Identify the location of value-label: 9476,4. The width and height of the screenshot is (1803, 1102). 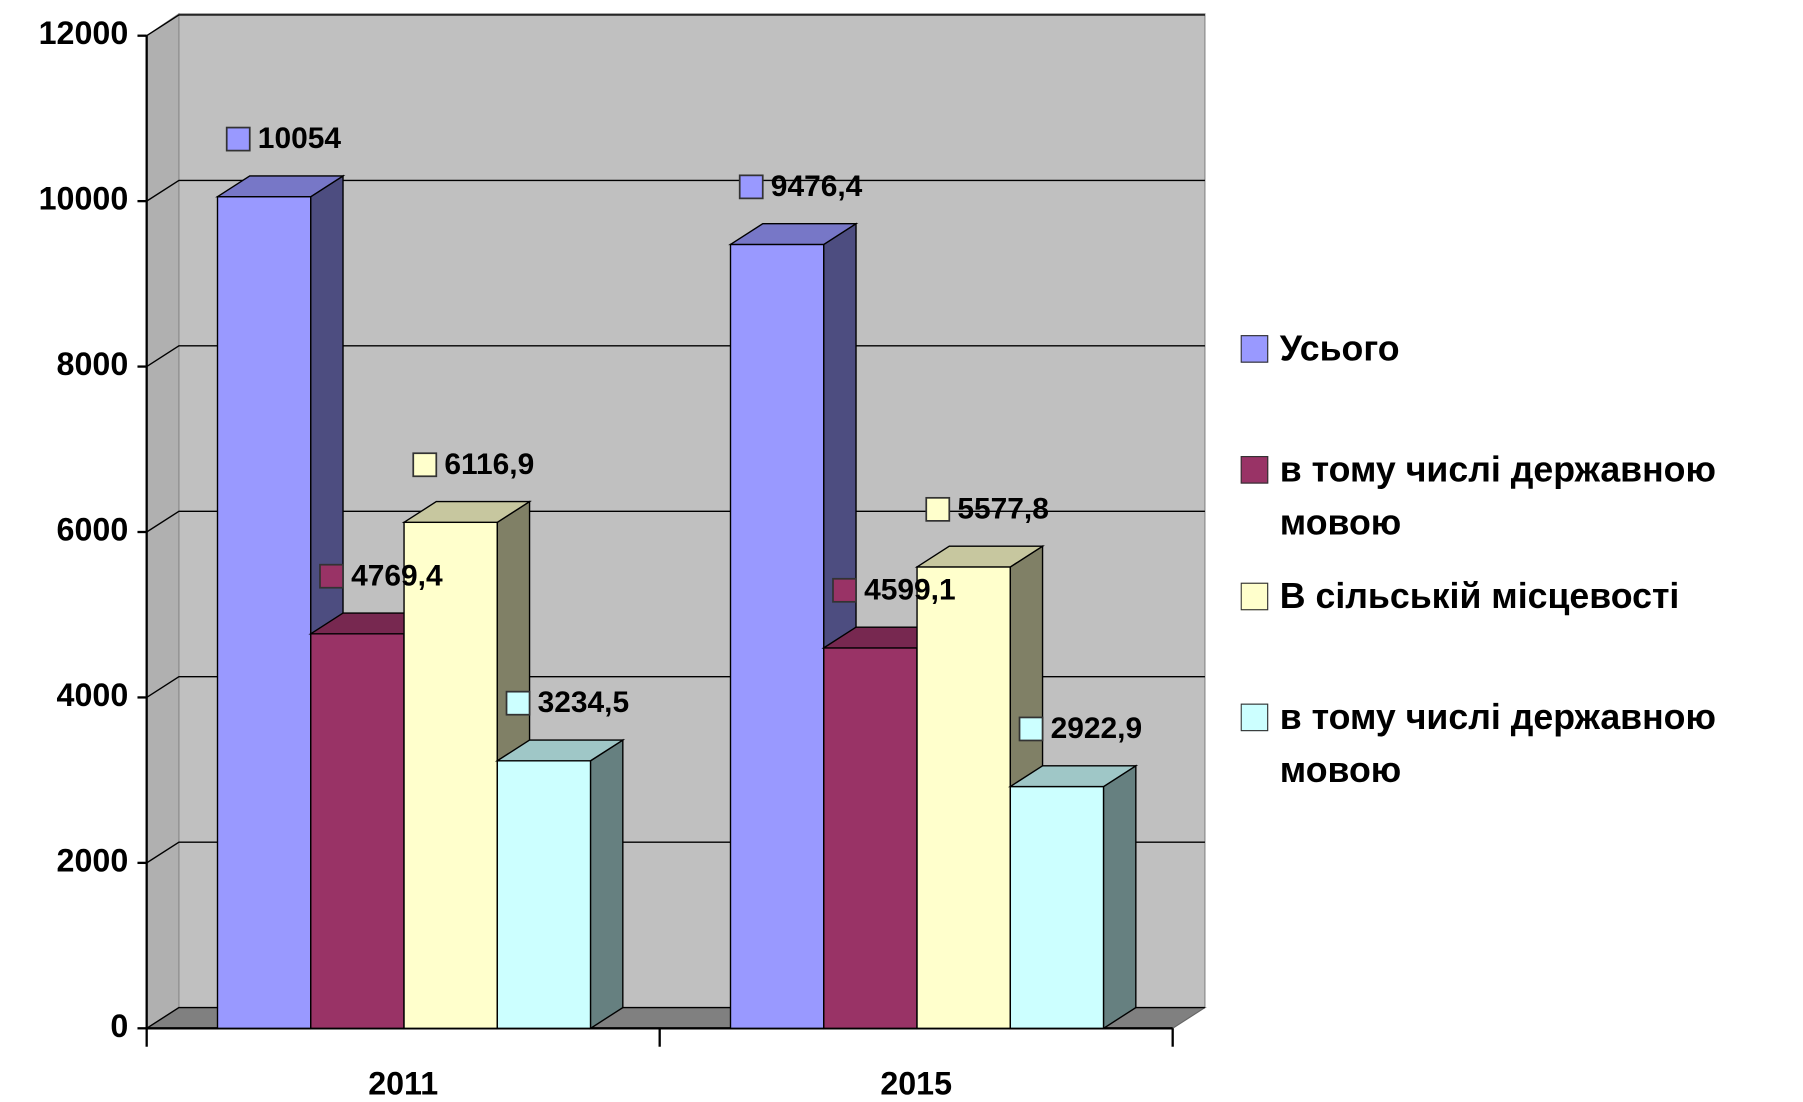
(817, 186).